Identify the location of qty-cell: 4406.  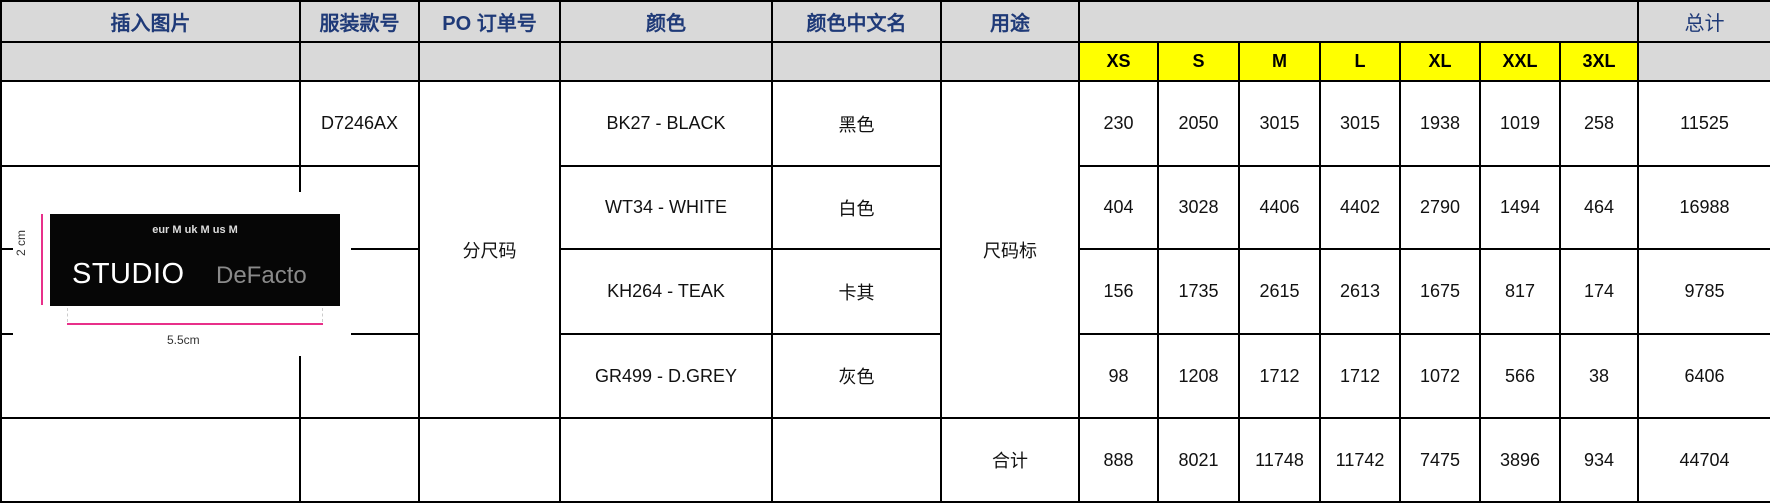
(1279, 207).